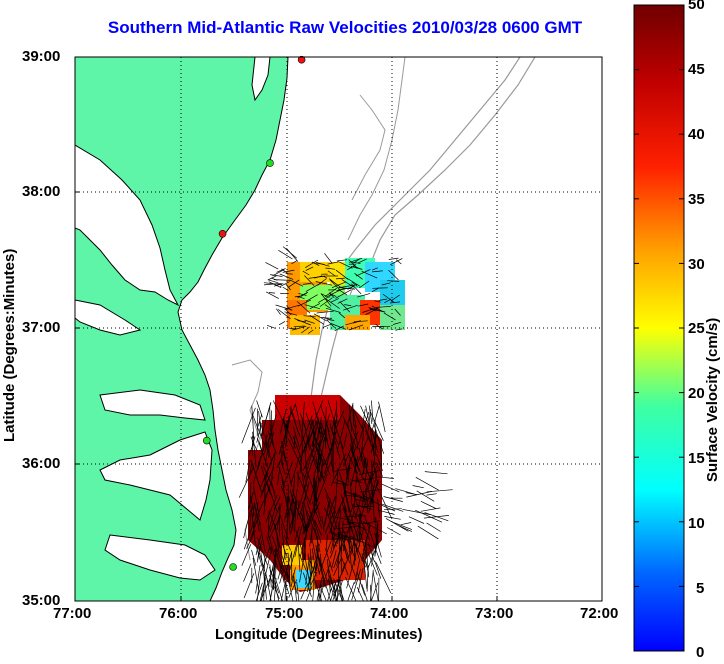  What do you see at coordinates (9, 345) in the screenshot?
I see `y-axis-label: Latitude (Degrees:Minutes)` at bounding box center [9, 345].